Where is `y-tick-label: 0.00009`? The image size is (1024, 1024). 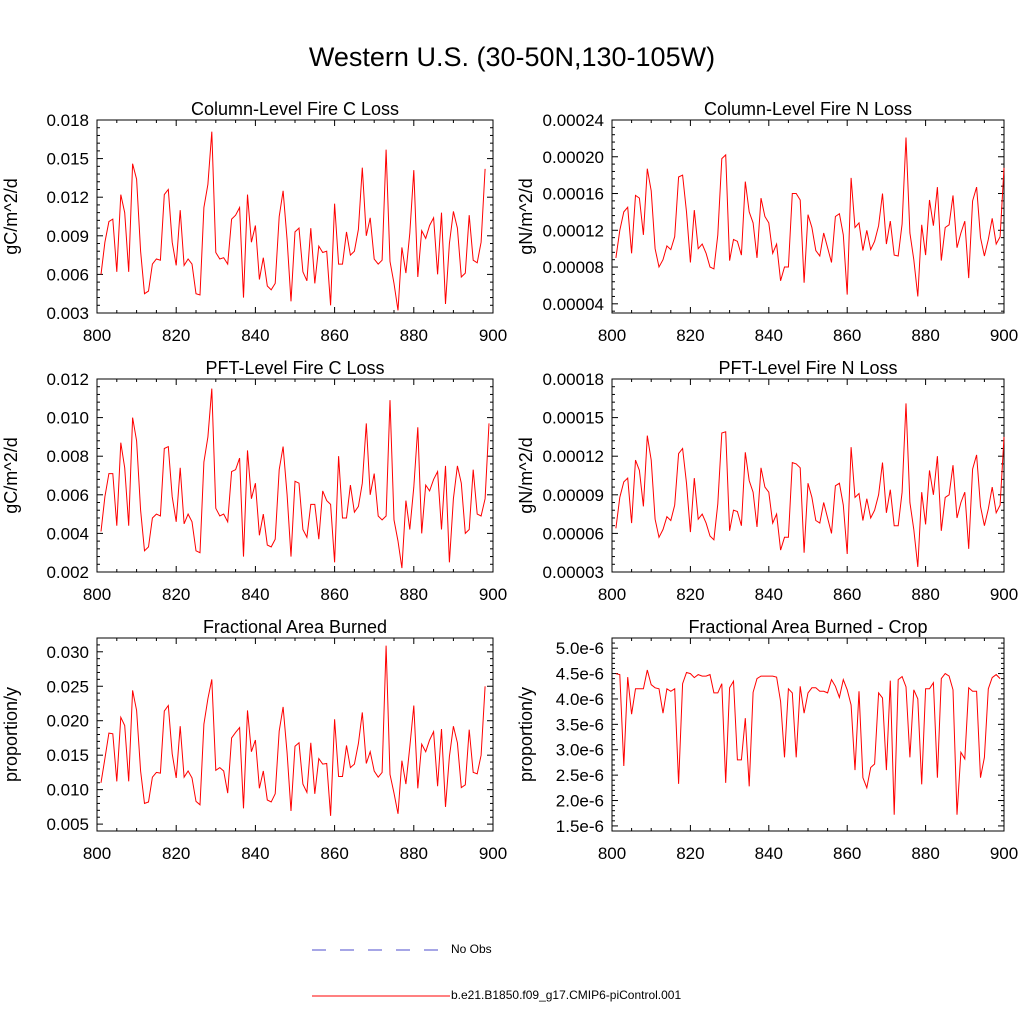
y-tick-label: 0.00009 is located at coordinates (573, 495).